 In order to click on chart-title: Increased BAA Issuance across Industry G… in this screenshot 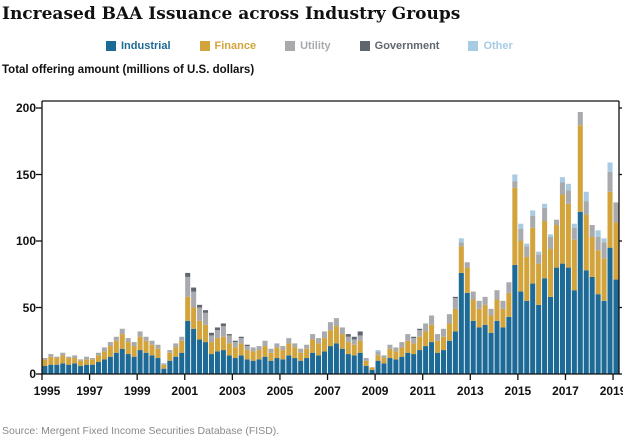, I will do `click(231, 14)`.